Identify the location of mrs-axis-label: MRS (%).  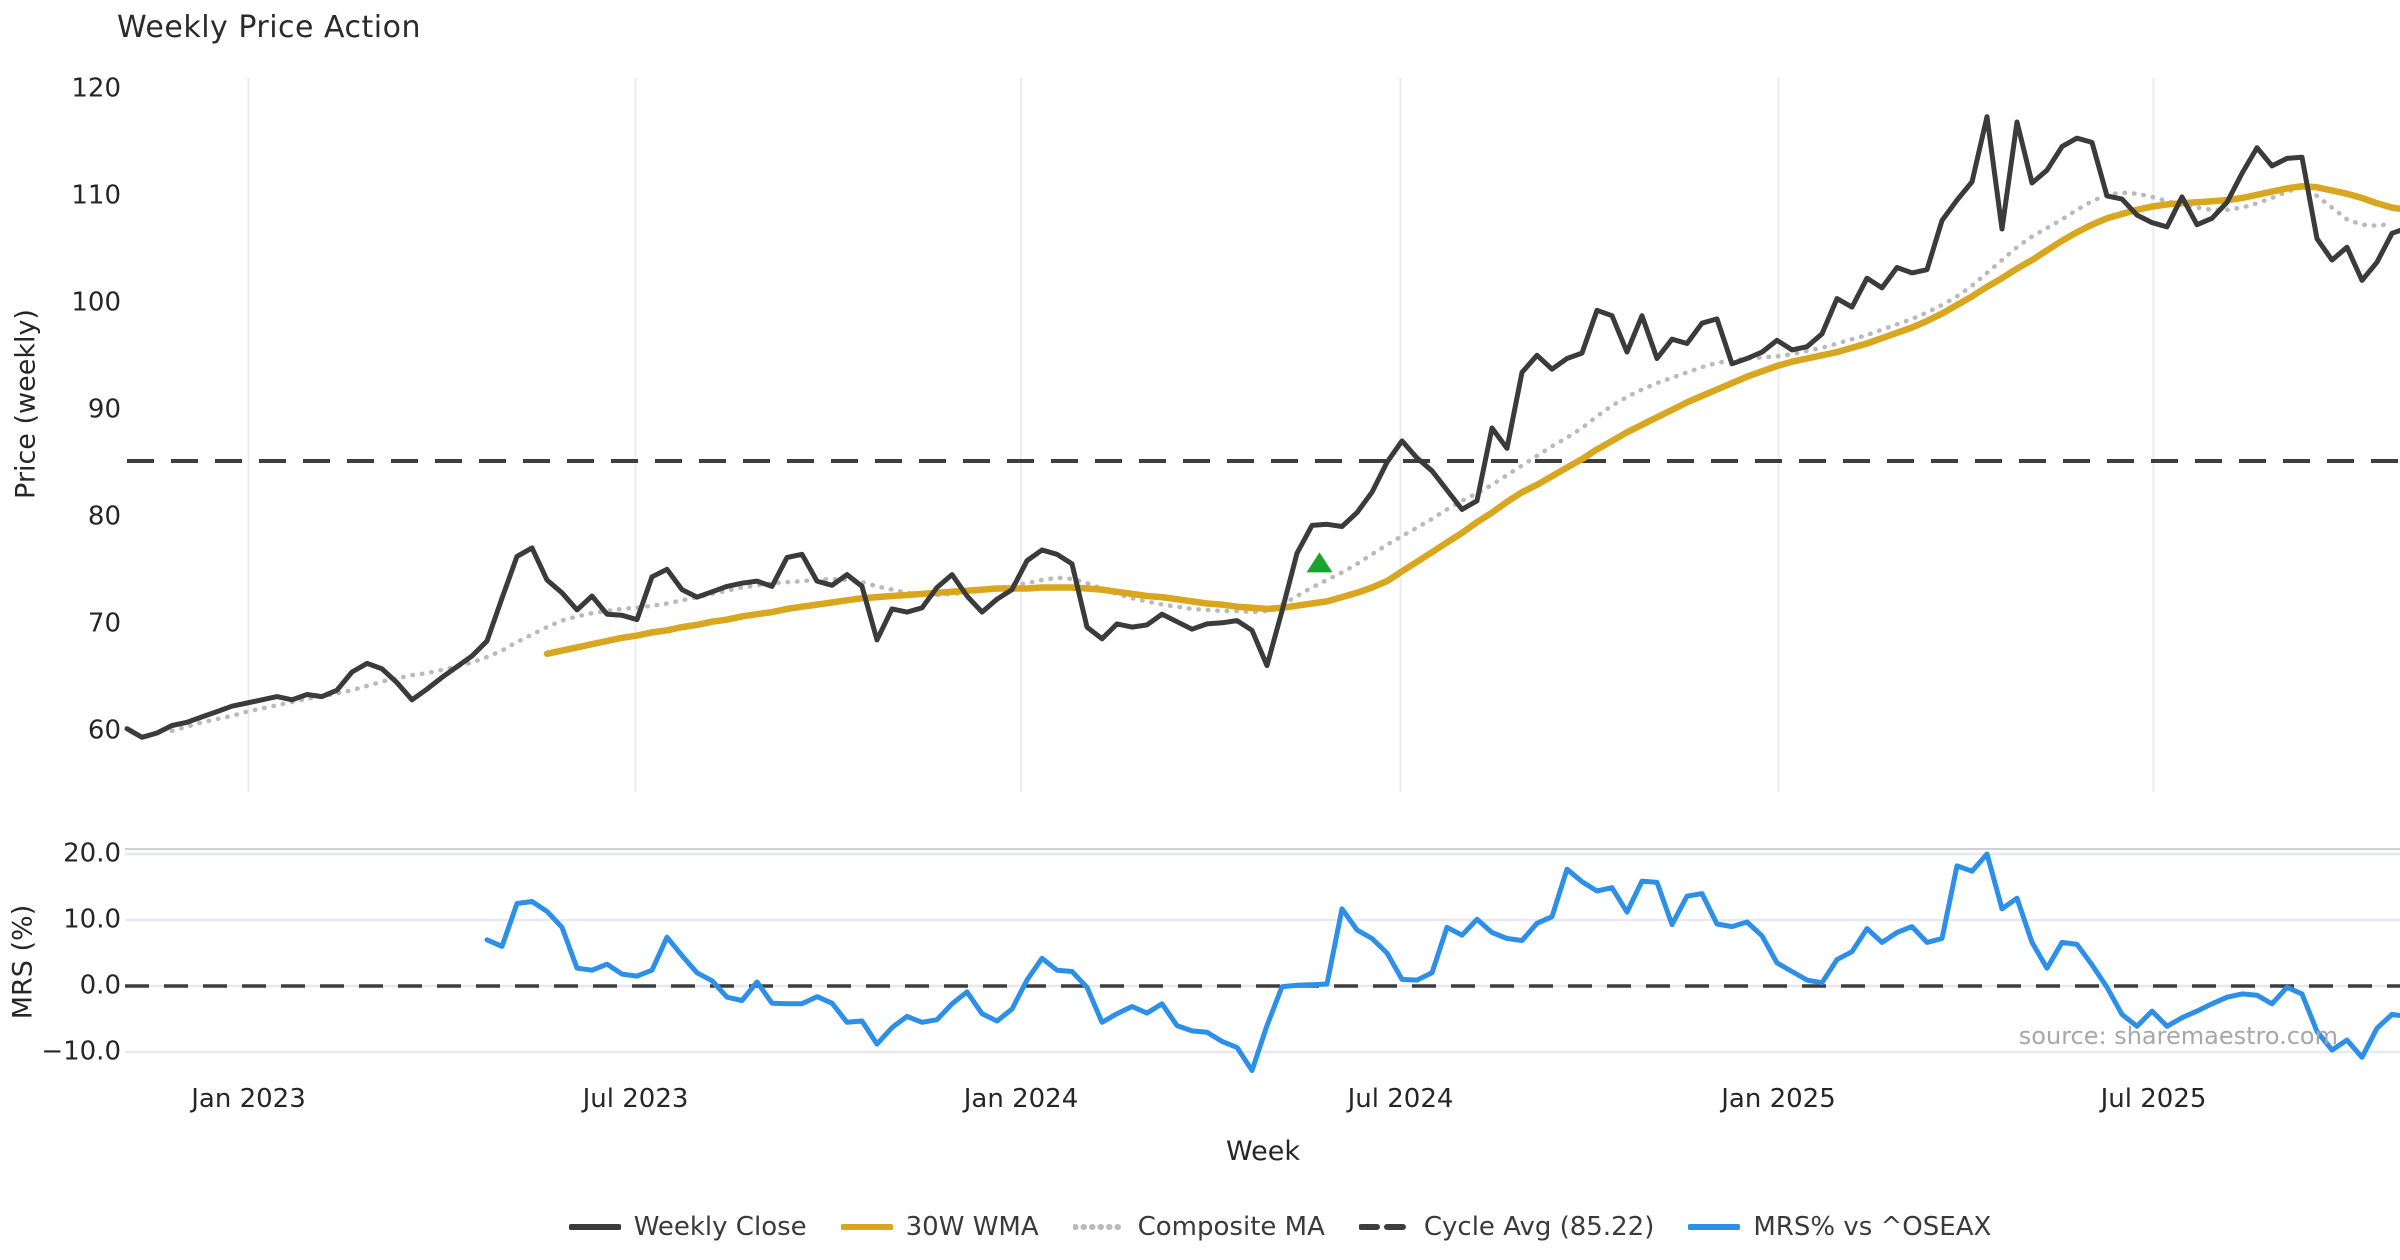
(23, 962).